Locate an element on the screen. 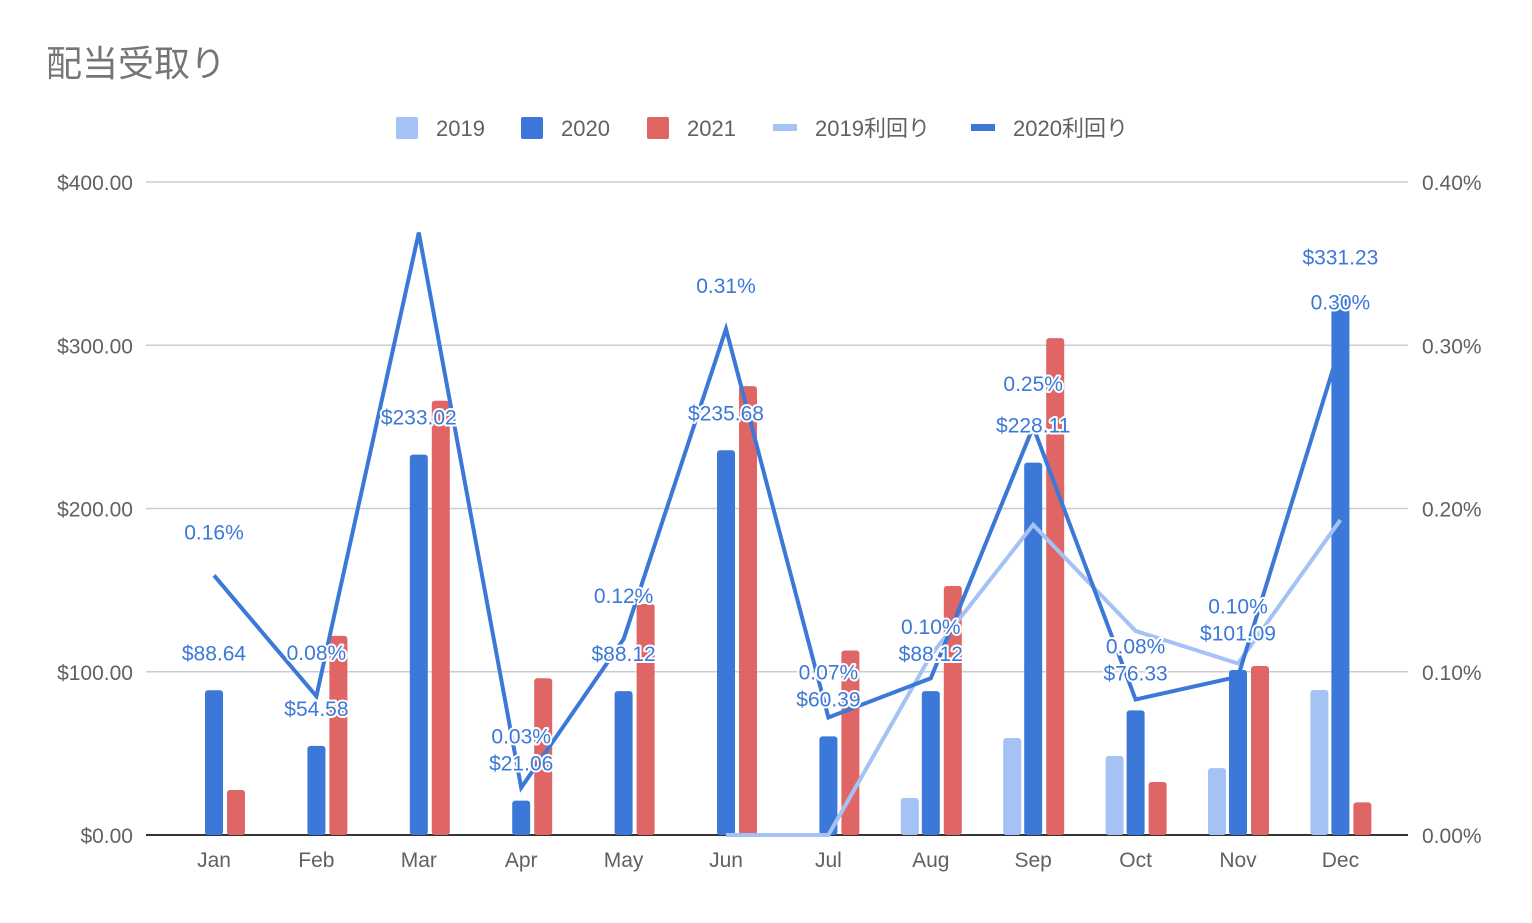 The height and width of the screenshot is (923, 1532). bar-value-label: $88.64 is located at coordinates (214, 653).